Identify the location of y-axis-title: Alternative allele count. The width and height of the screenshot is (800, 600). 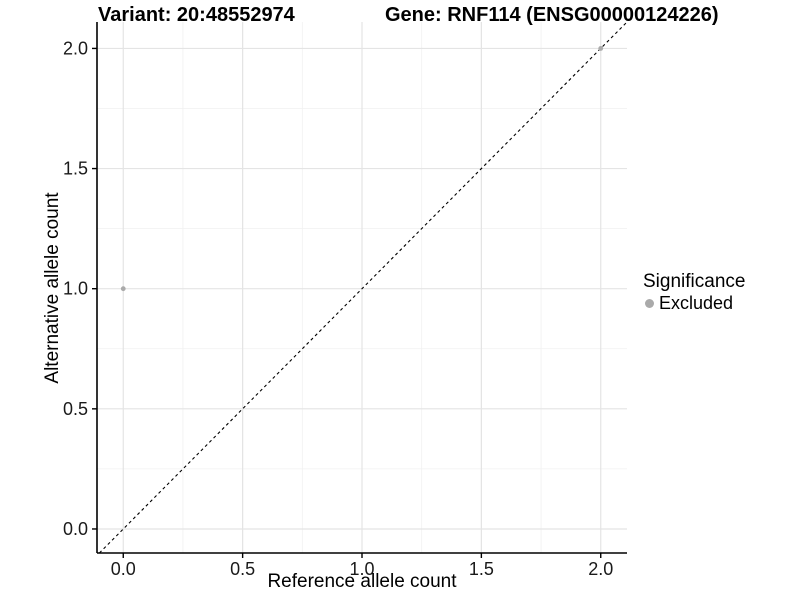
(52, 288).